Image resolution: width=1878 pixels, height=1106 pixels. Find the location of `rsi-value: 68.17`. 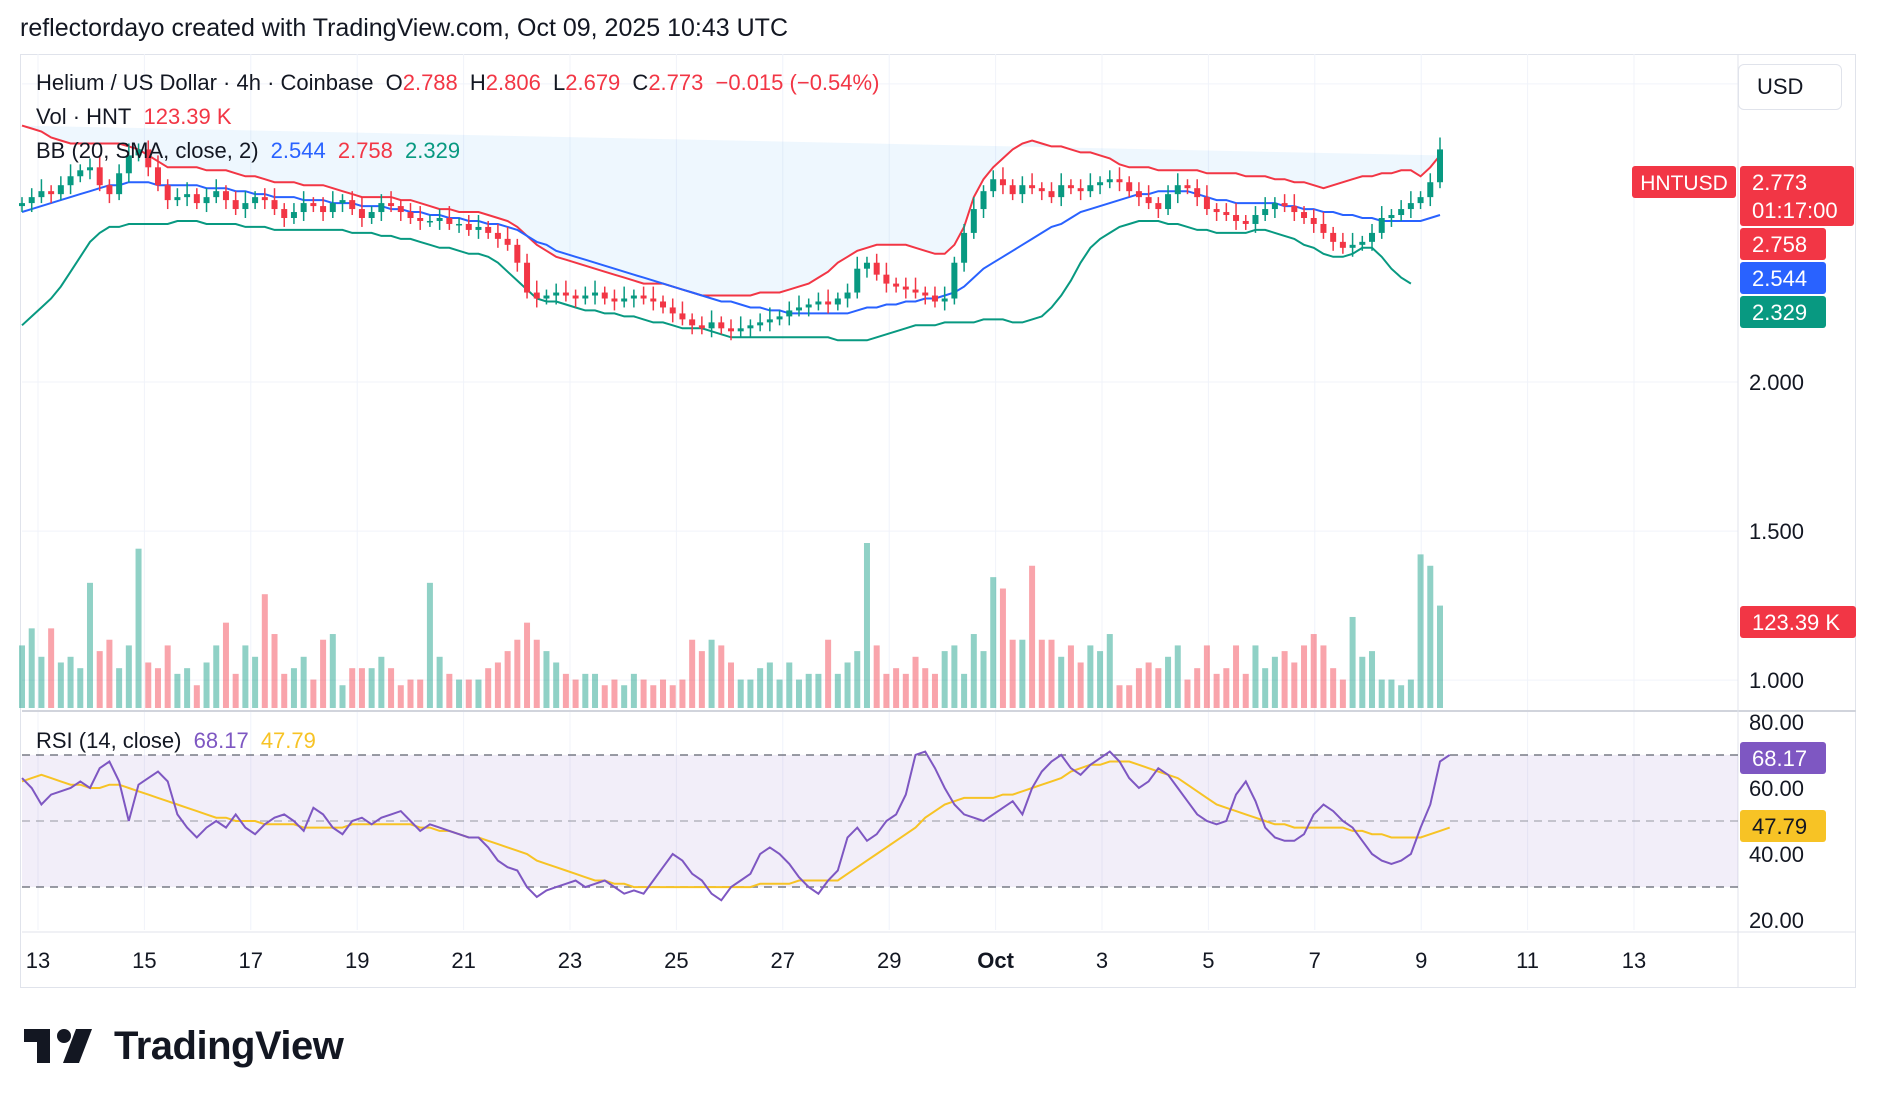

rsi-value: 68.17 is located at coordinates (221, 740).